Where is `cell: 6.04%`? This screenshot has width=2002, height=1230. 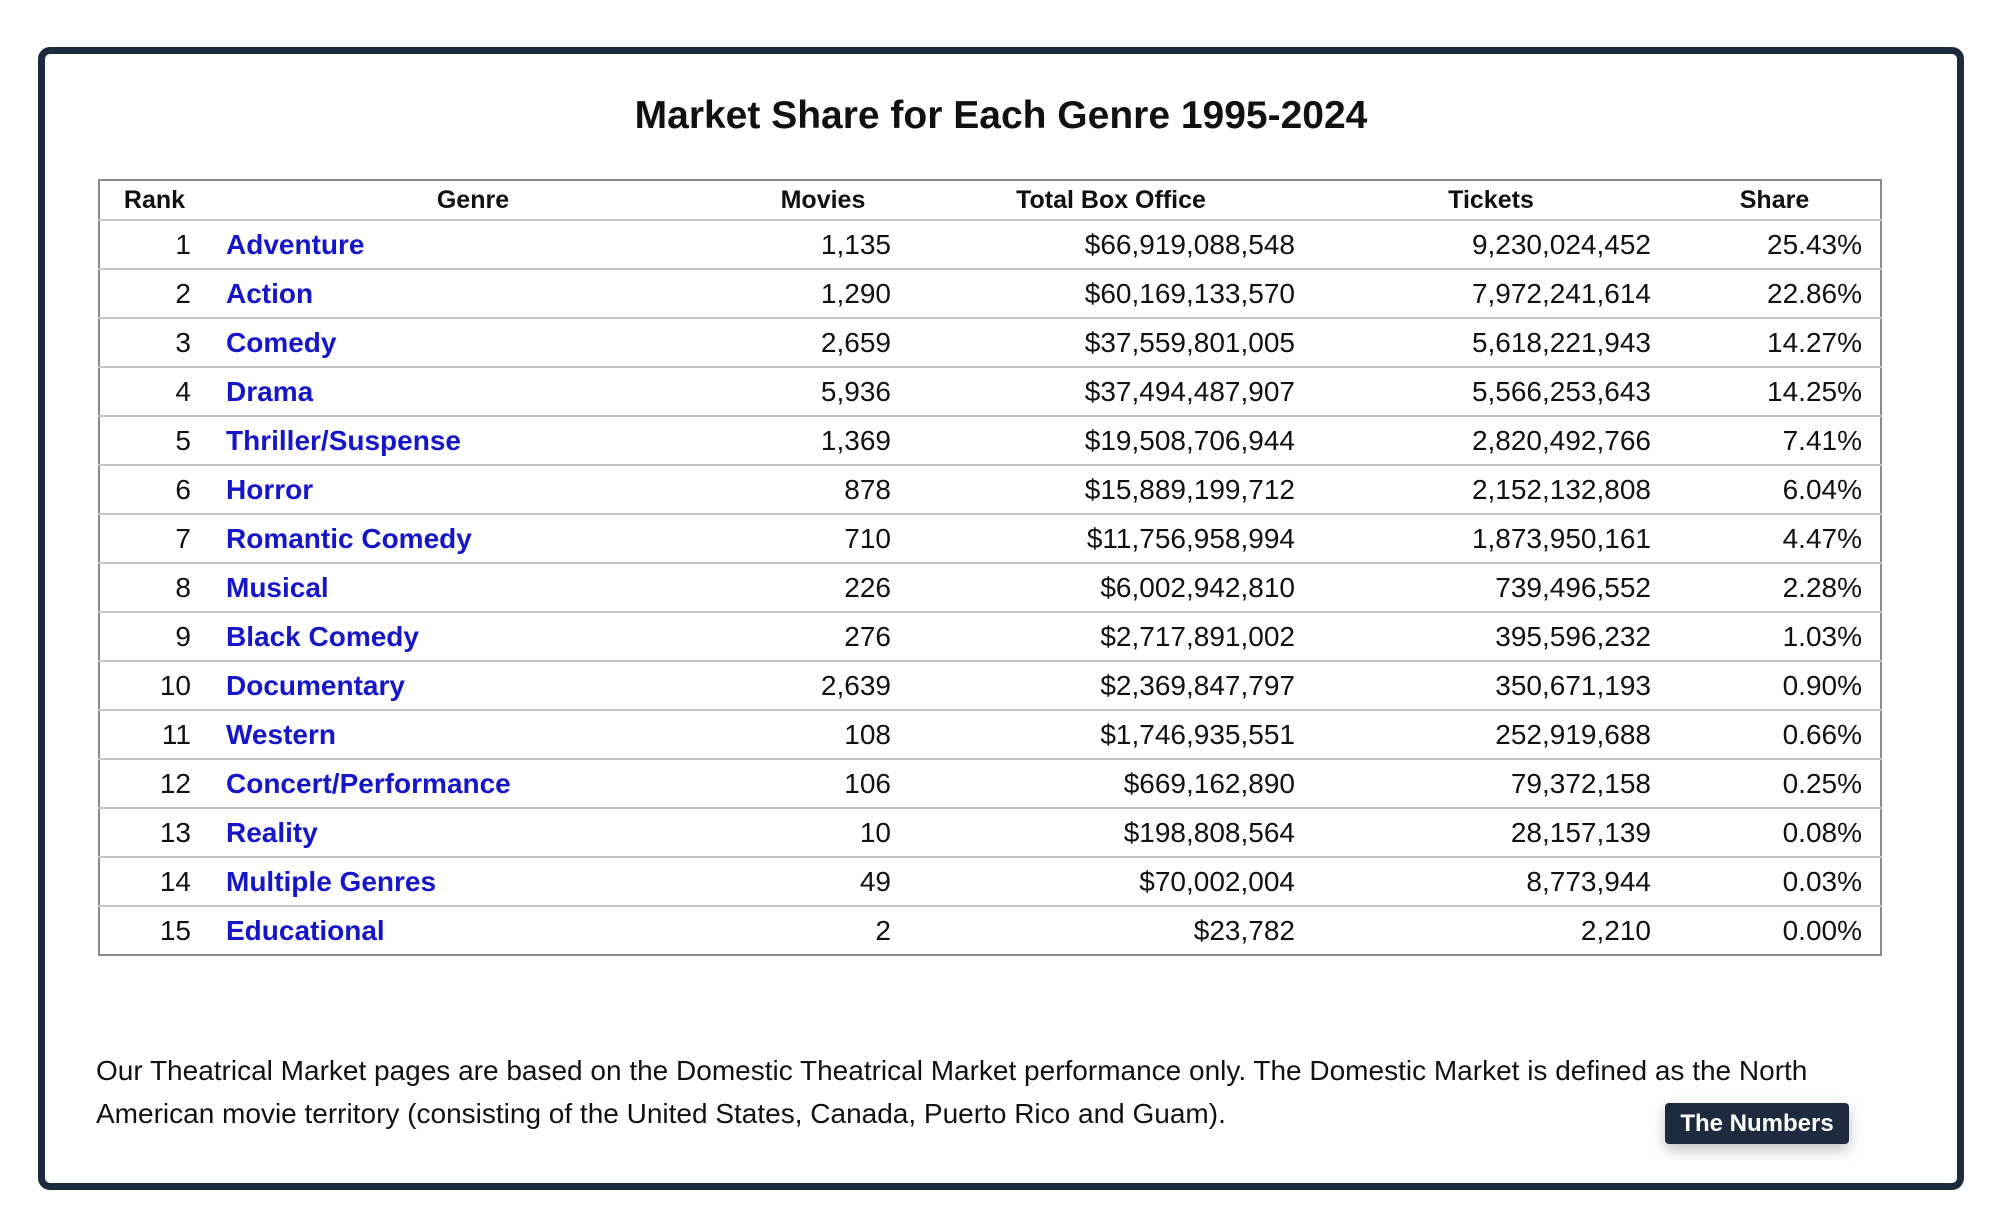 cell: 6.04% is located at coordinates (1775, 489).